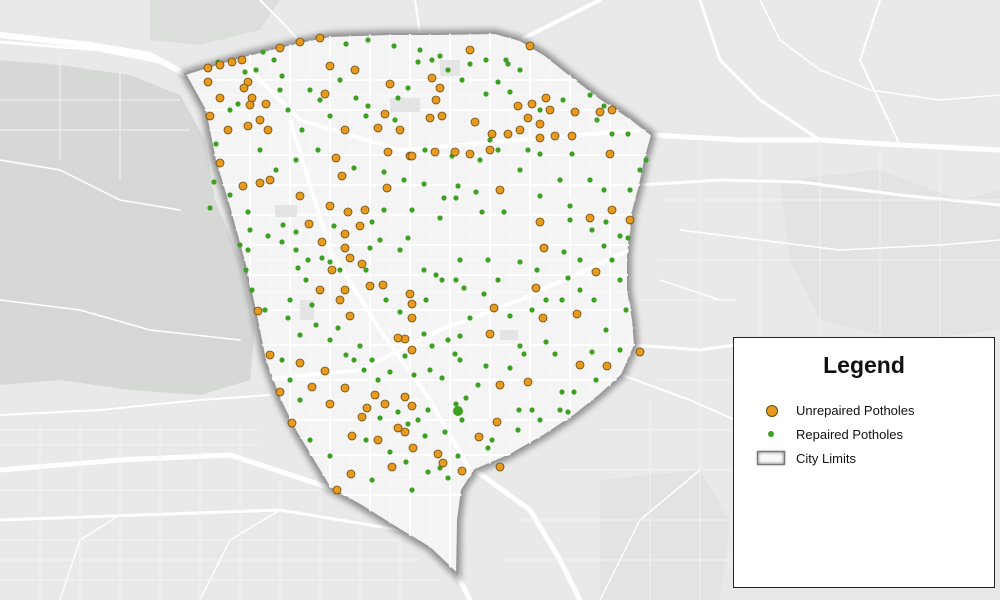 Image resolution: width=1000 pixels, height=600 pixels. Describe the element at coordinates (864, 365) in the screenshot. I see `legend-title: Legend` at that location.